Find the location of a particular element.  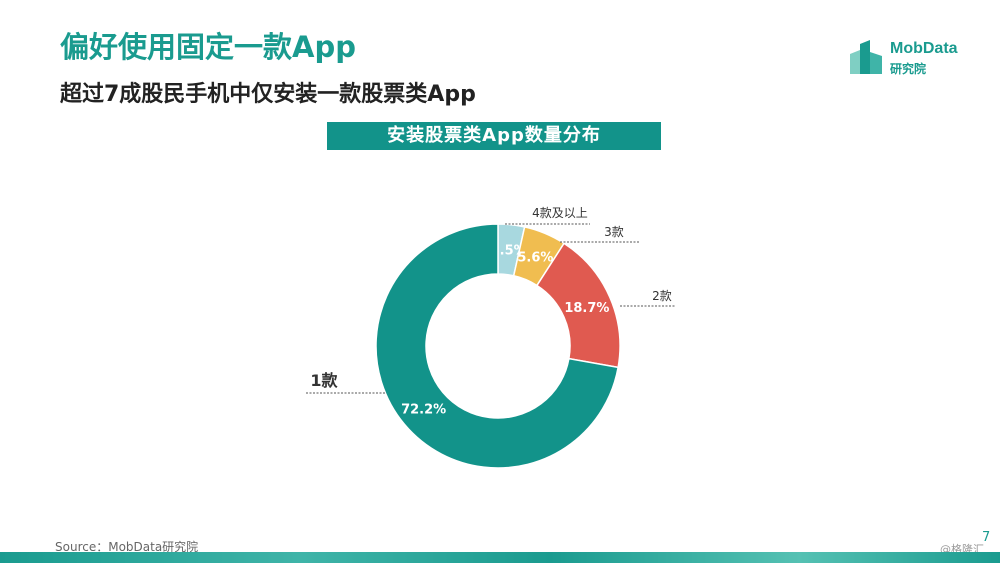

source-note: Source：MobData研究院 is located at coordinates (127, 547).